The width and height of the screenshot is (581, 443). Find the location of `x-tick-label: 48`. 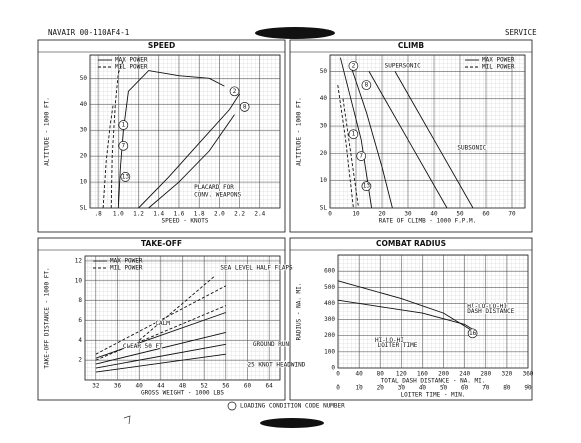

x-tick-label: 48 is located at coordinates (183, 386).